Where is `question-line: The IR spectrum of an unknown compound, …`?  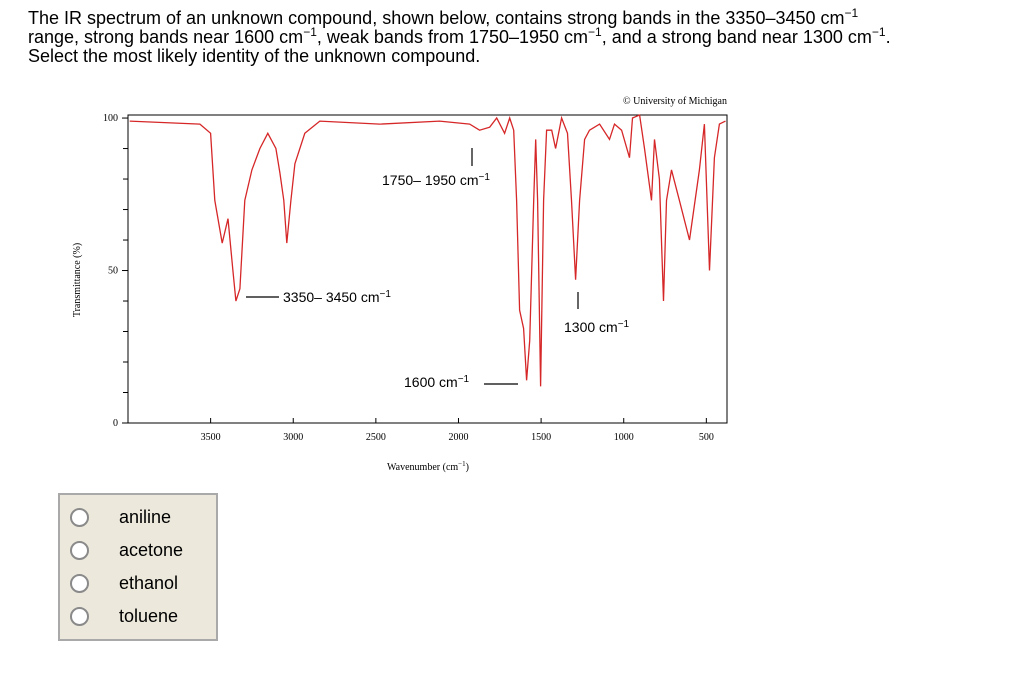
question-line: The IR spectrum of an unknown compound, … is located at coordinates (459, 17).